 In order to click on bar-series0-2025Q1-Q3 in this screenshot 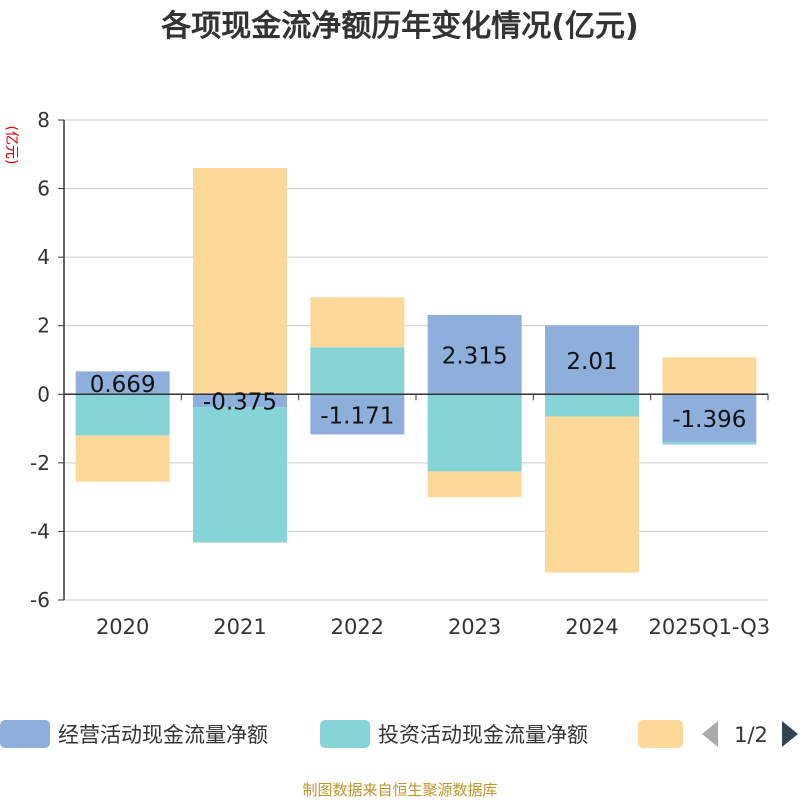, I will do `click(709, 418)`.